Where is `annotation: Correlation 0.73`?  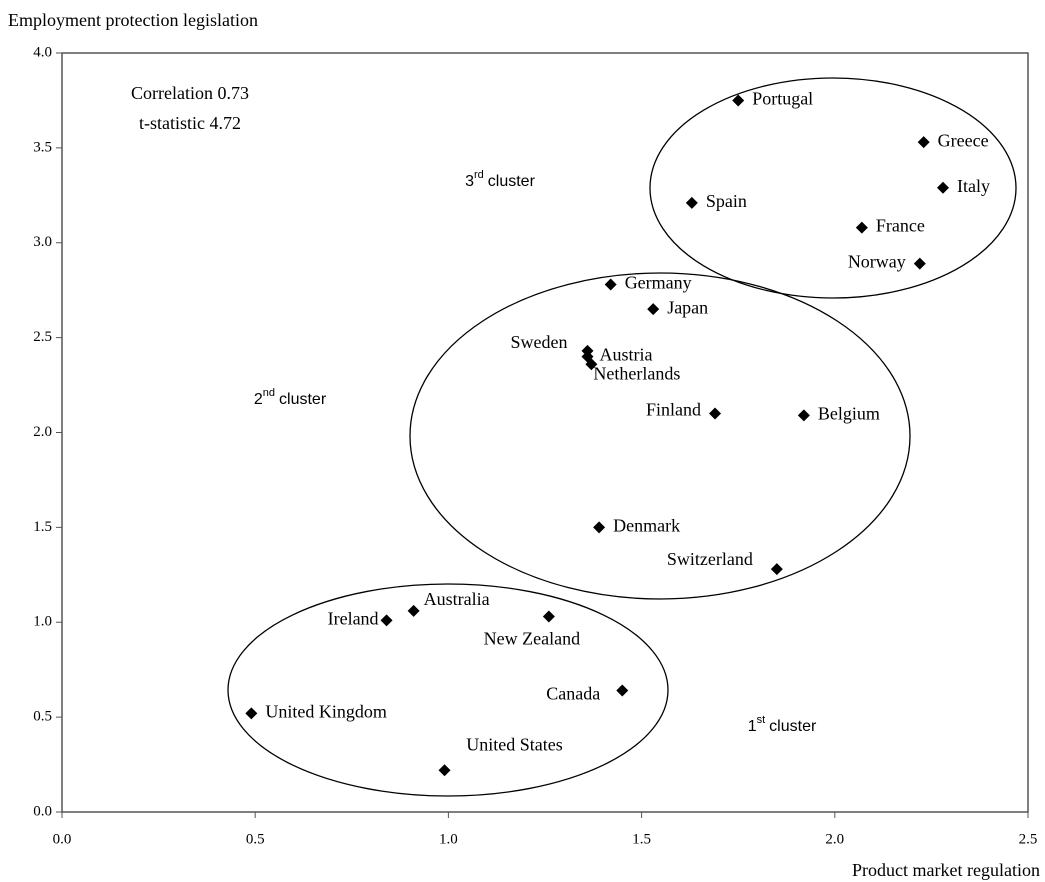
annotation: Correlation 0.73 is located at coordinates (190, 93).